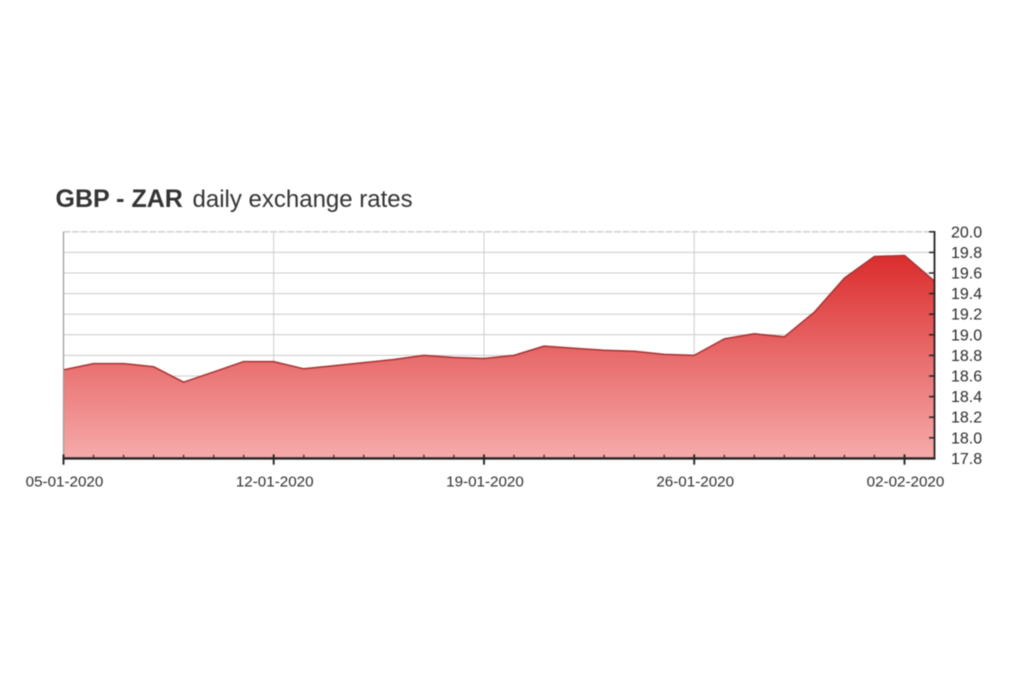 The image size is (1024, 683). I want to click on svg-text: 18.2, so click(966, 418).